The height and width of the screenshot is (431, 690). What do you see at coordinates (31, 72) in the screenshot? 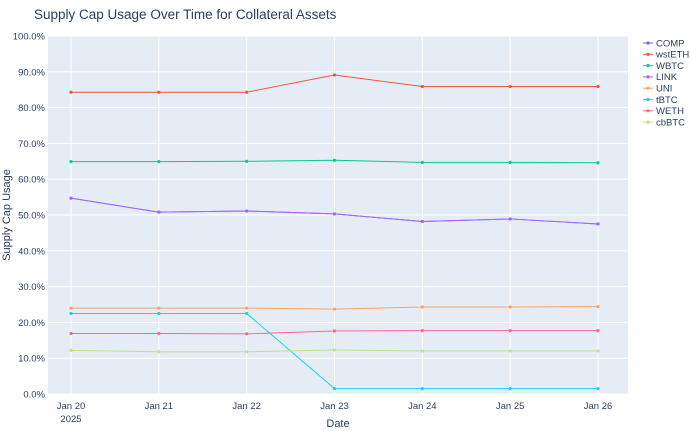
I see `y-tick-label: 90.0%` at bounding box center [31, 72].